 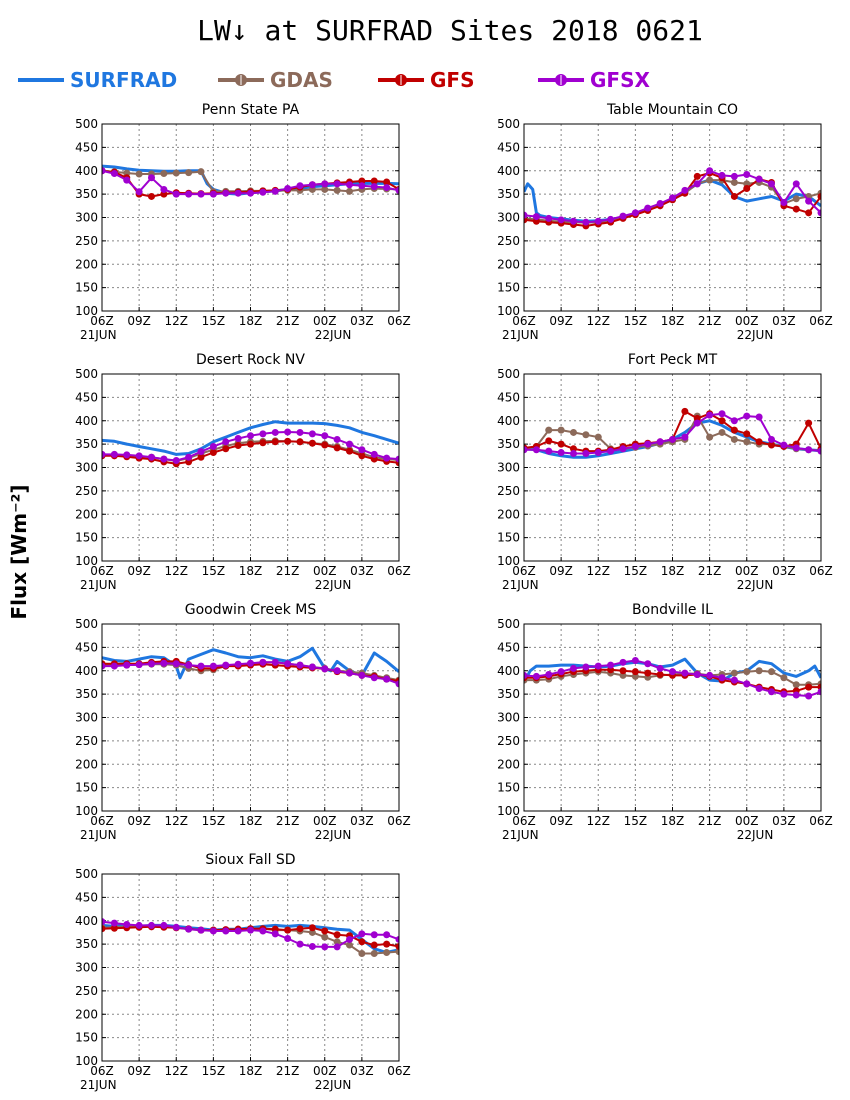 What do you see at coordinates (508, 421) in the screenshot?
I see `y-tick-label: 400` at bounding box center [508, 421].